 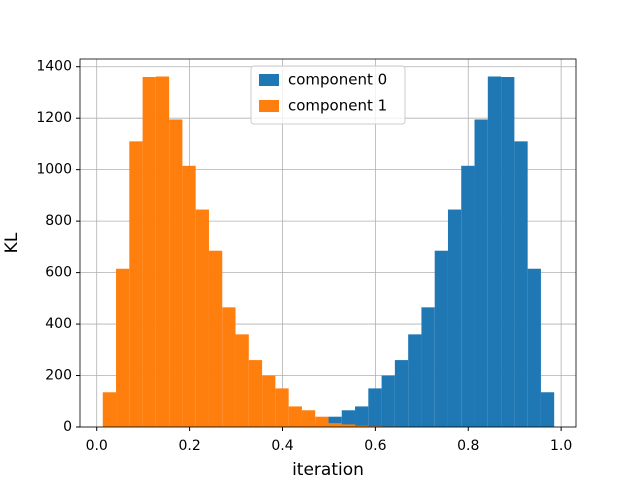 I want to click on legend-label: component 0, so click(x=337, y=80).